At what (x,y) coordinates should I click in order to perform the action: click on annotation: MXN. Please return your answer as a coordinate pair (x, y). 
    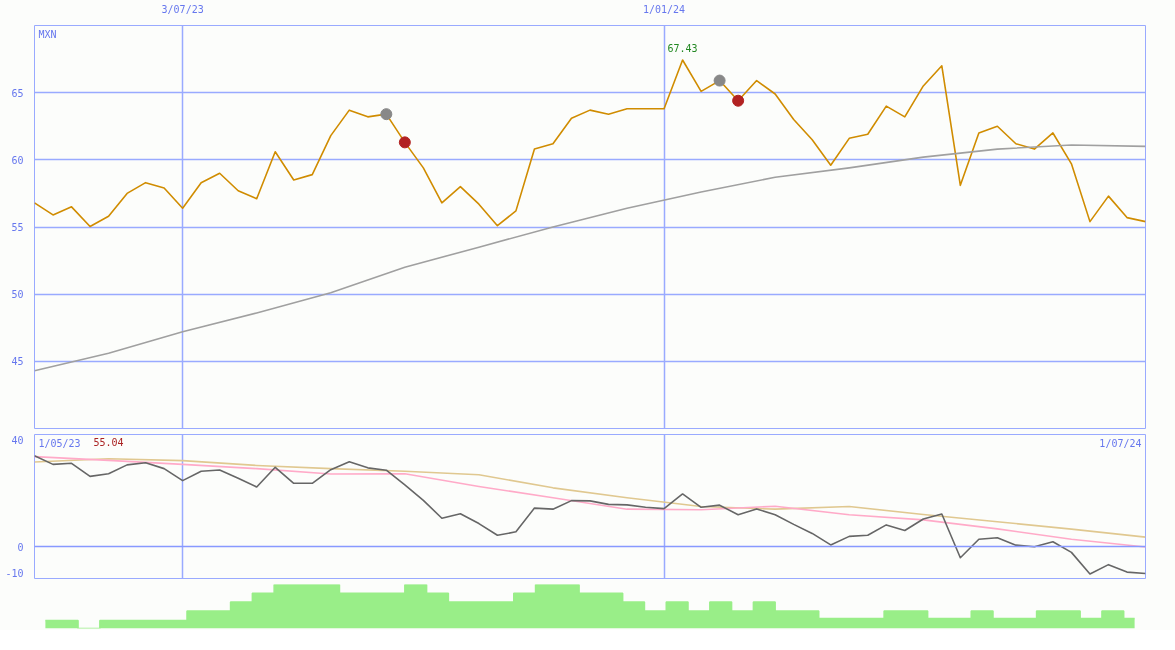
    Looking at the image, I should click on (47, 34).